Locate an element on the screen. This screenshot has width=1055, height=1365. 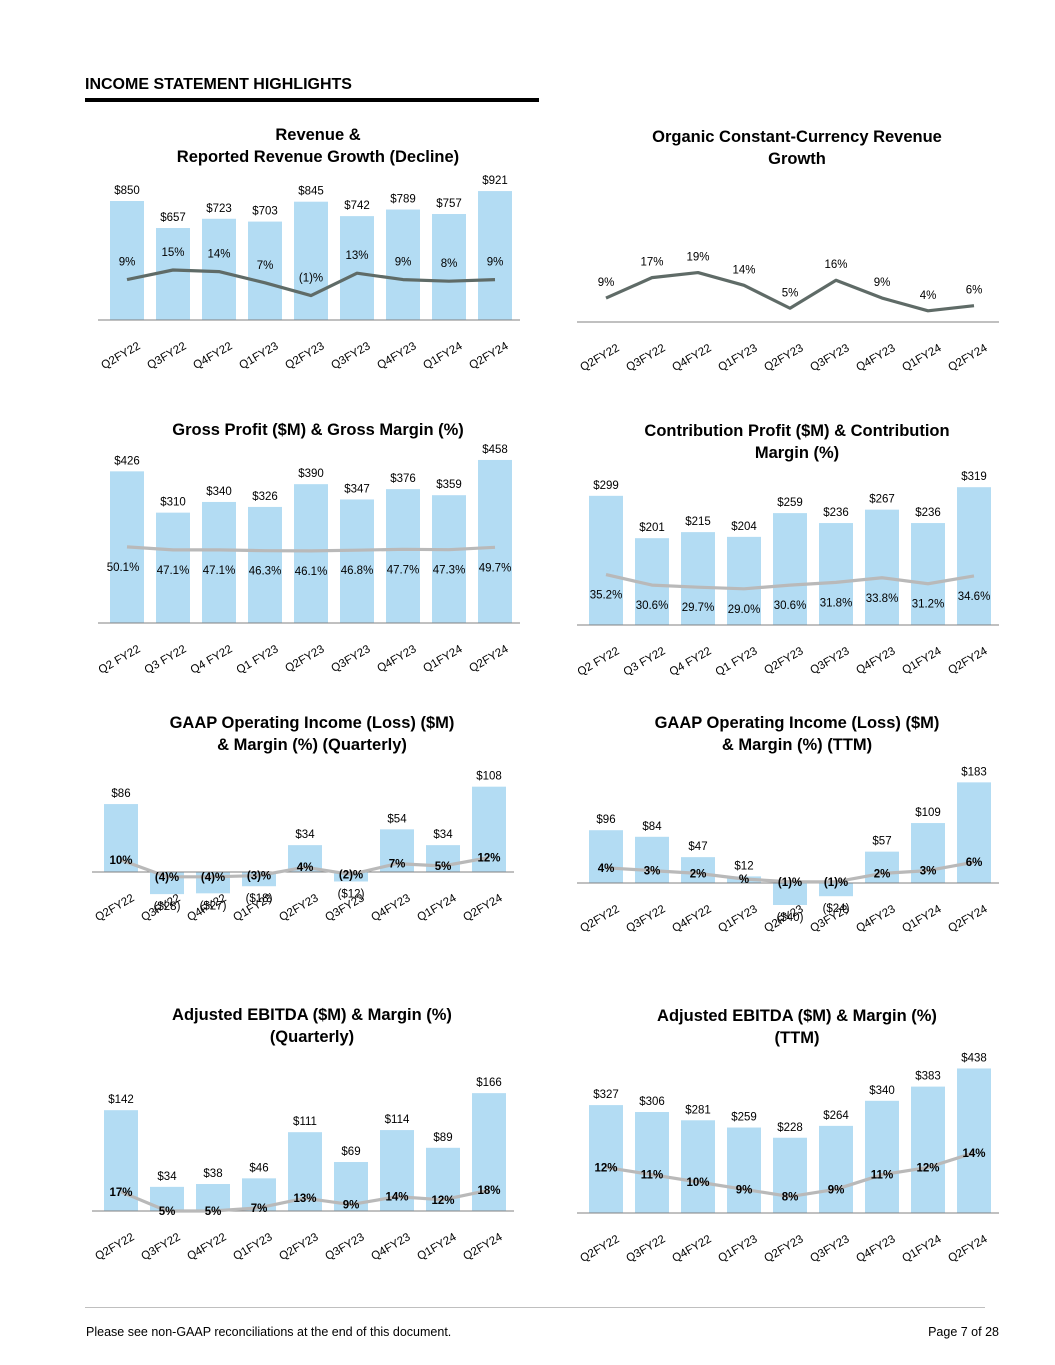
line-value-label: 29.0% is located at coordinates (744, 610).